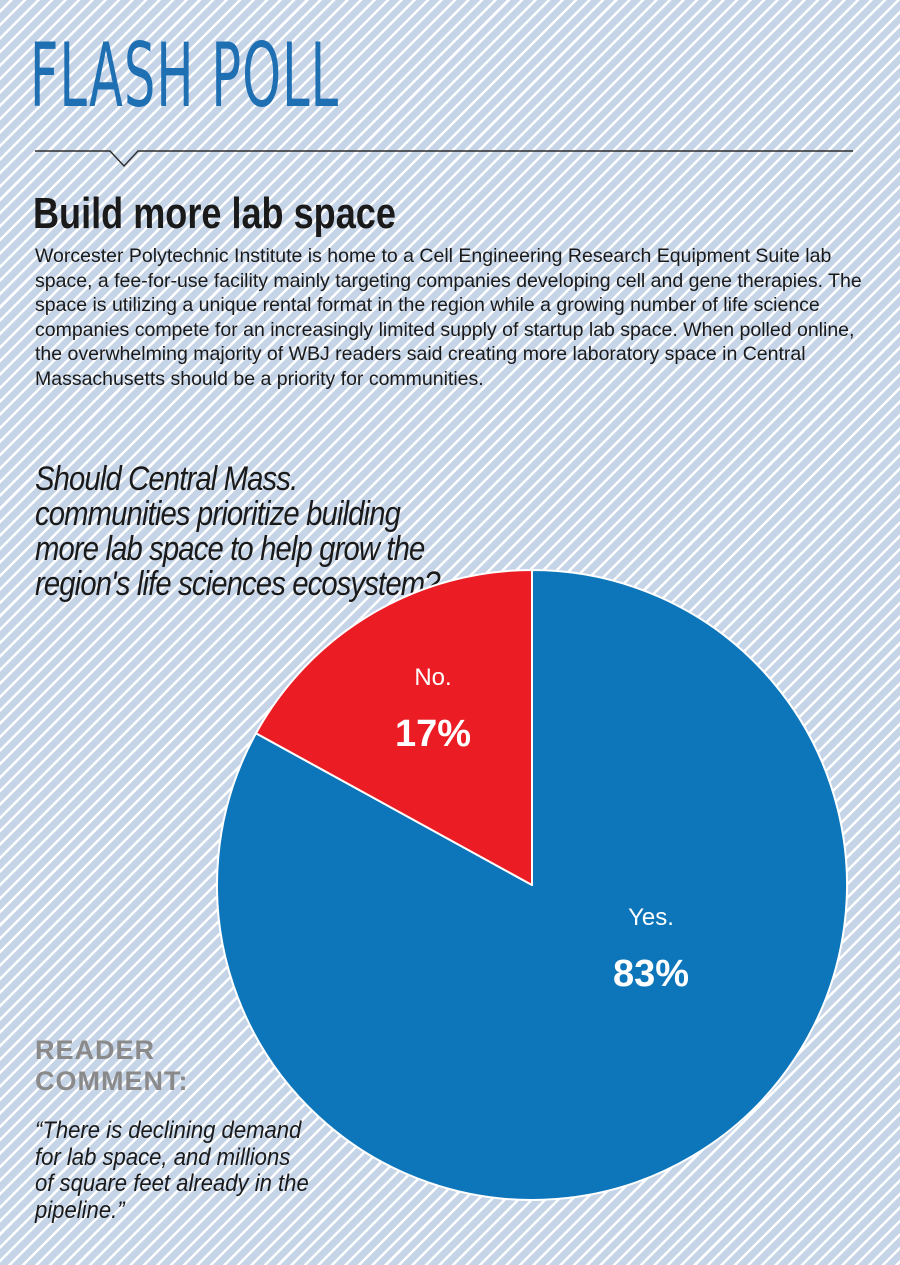  I want to click on reader-comment-label-line2: COMMENT:, so click(112, 1081).